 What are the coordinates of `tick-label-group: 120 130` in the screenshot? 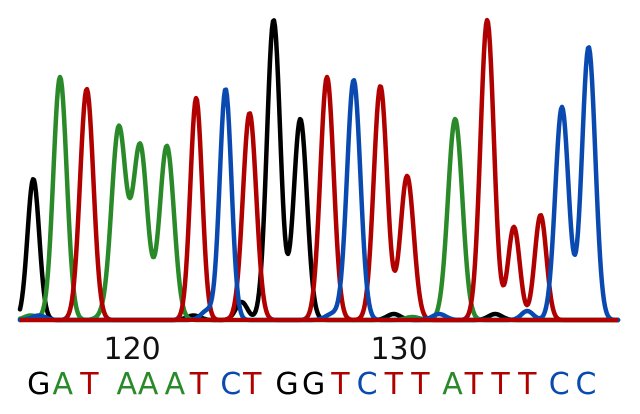 It's located at (265, 349).